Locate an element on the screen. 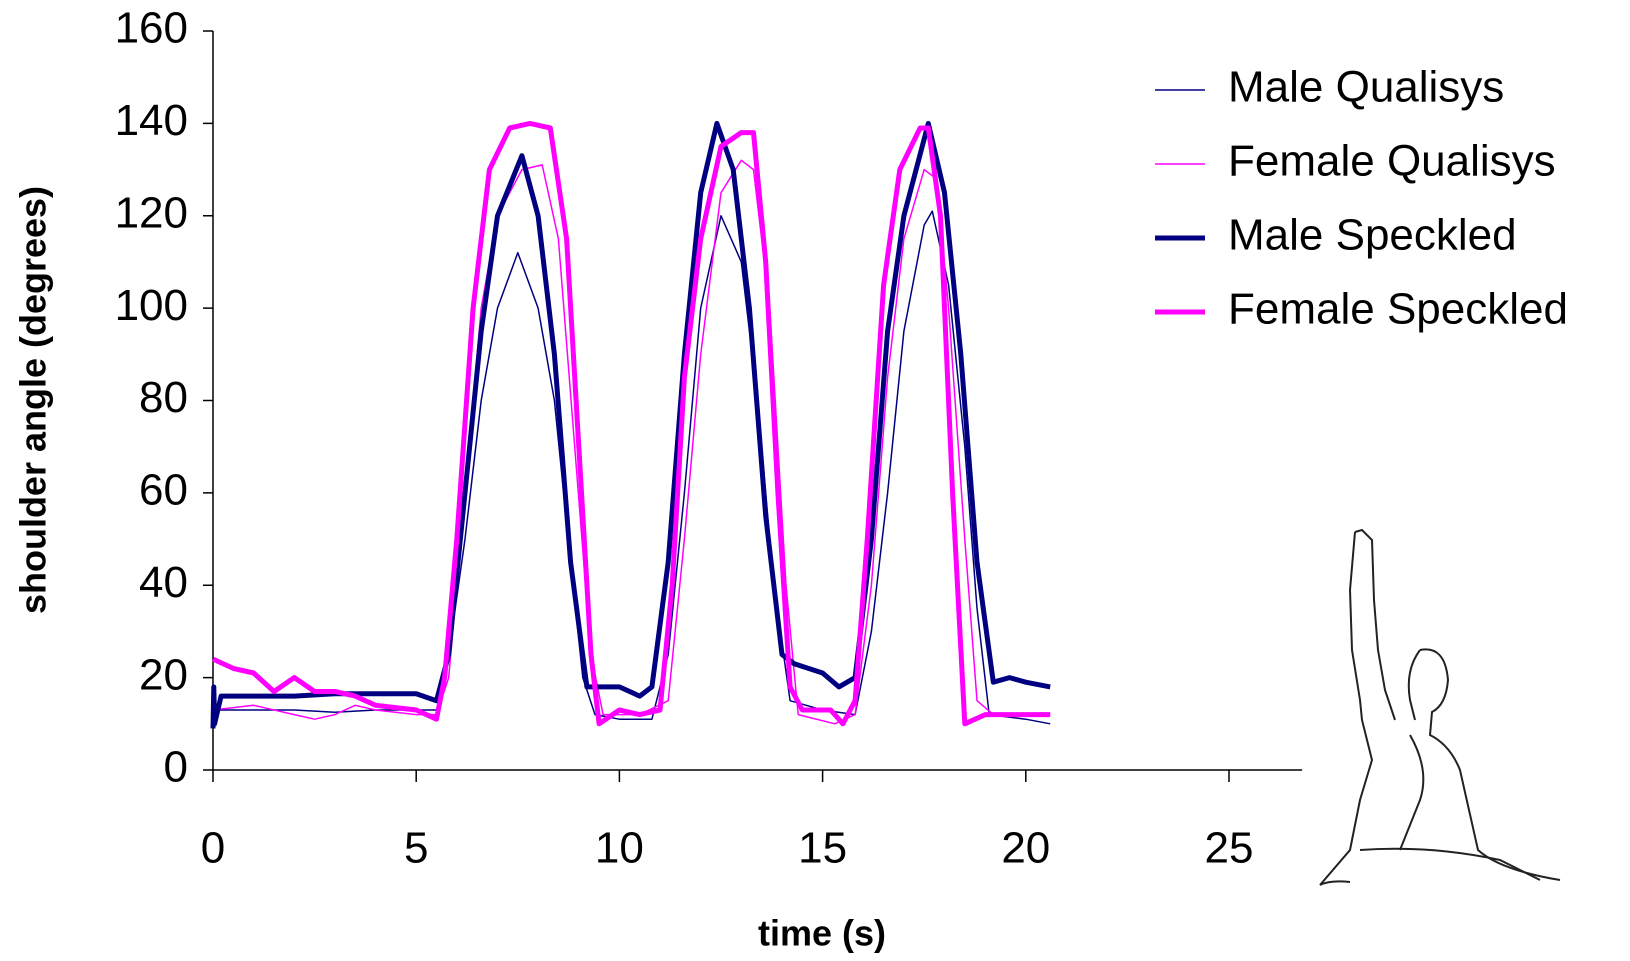  y-tick-label: 160 is located at coordinates (151, 28).